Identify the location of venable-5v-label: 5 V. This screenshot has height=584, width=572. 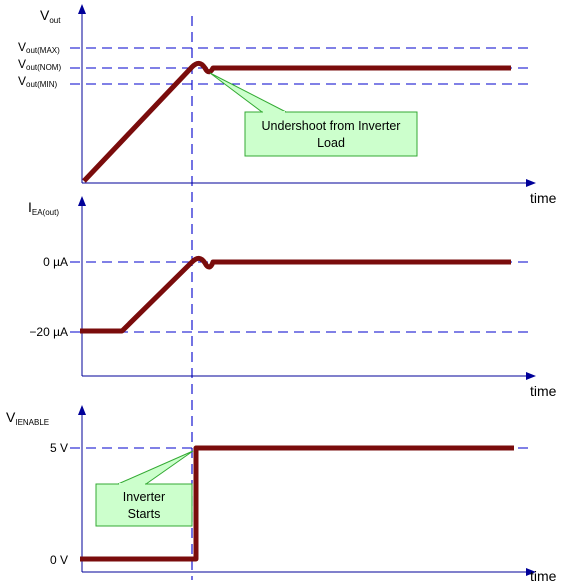
(59, 448).